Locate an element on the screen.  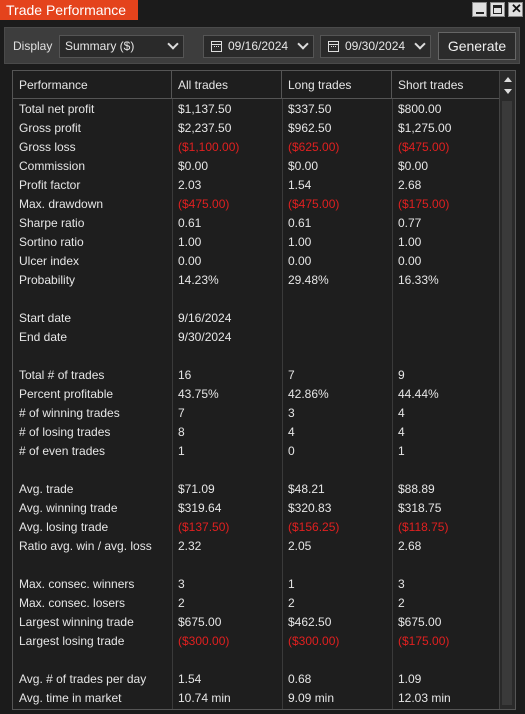
metric-label: Largest losing trade is located at coordinates (72, 641).